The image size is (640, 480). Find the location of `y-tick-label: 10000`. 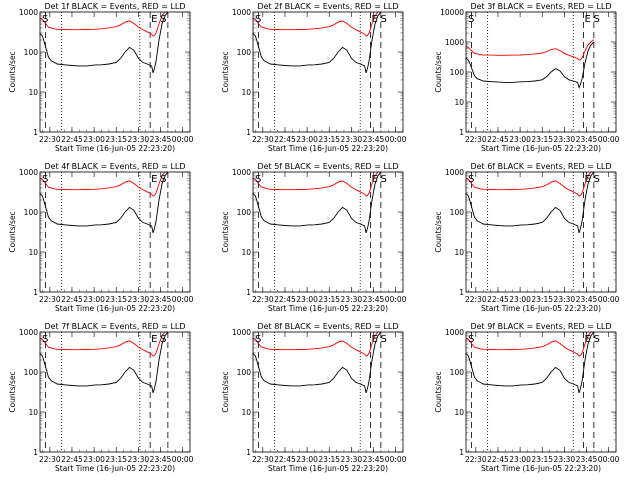

y-tick-label: 10000 is located at coordinates (452, 12).